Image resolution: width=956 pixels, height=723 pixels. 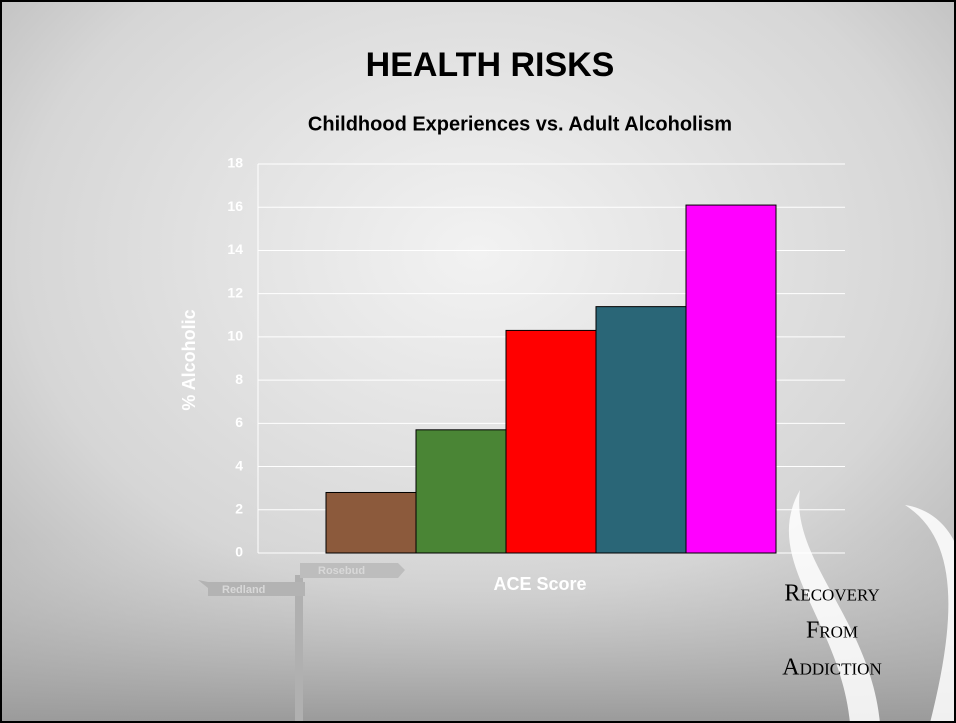 I want to click on sign-text: Rosebud, so click(x=341, y=571).